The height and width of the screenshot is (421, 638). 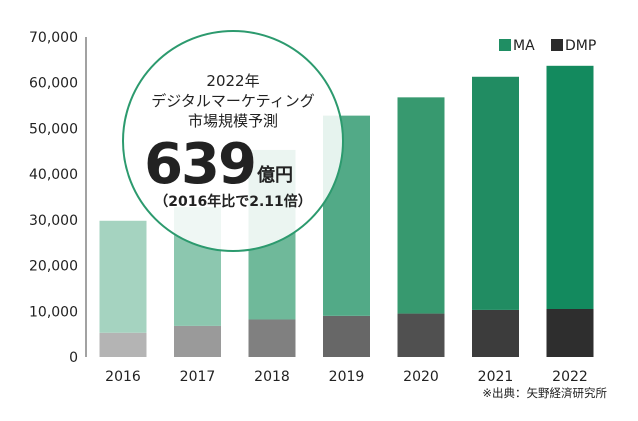 What do you see at coordinates (580, 46) in the screenshot?
I see `legend-label-dmp: DMP` at bounding box center [580, 46].